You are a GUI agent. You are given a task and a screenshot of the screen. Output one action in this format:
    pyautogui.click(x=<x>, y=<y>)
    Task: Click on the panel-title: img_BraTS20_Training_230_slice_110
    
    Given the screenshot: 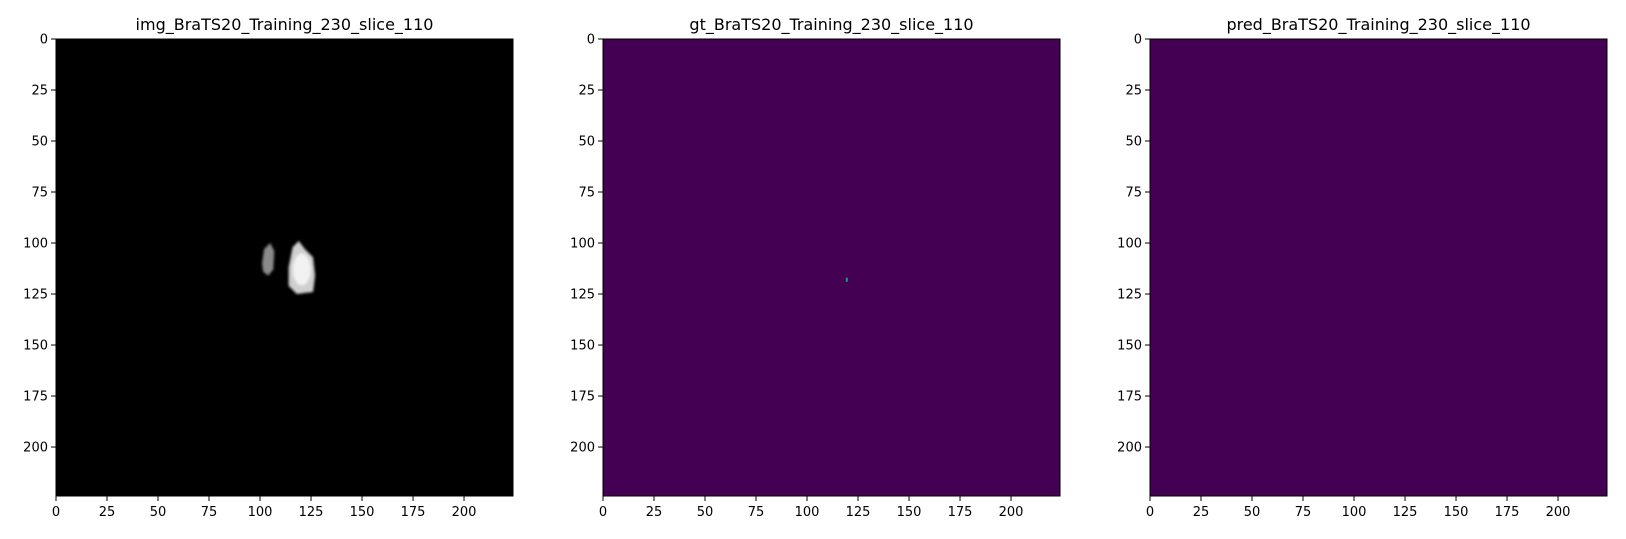 What is the action you would take?
    pyautogui.click(x=285, y=25)
    